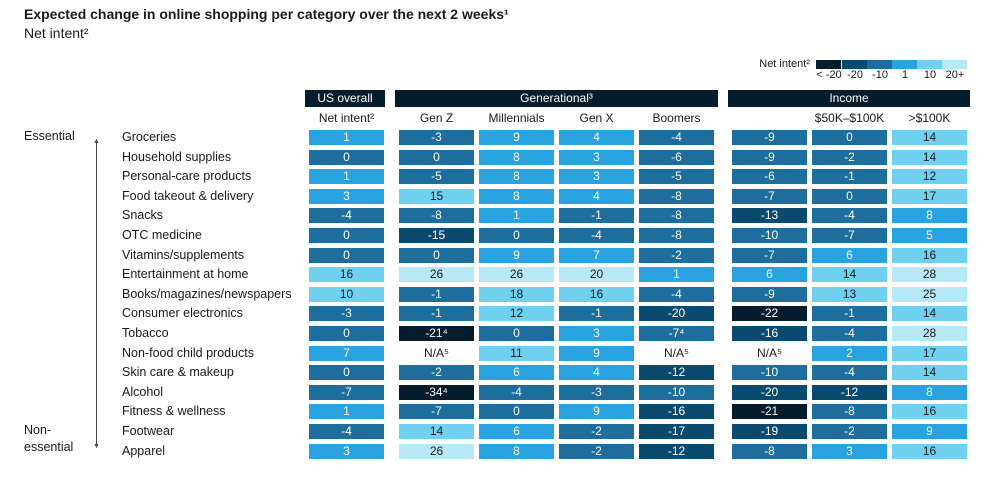 This screenshot has height=488, width=994. I want to click on essential-axis-line, so click(96, 294).